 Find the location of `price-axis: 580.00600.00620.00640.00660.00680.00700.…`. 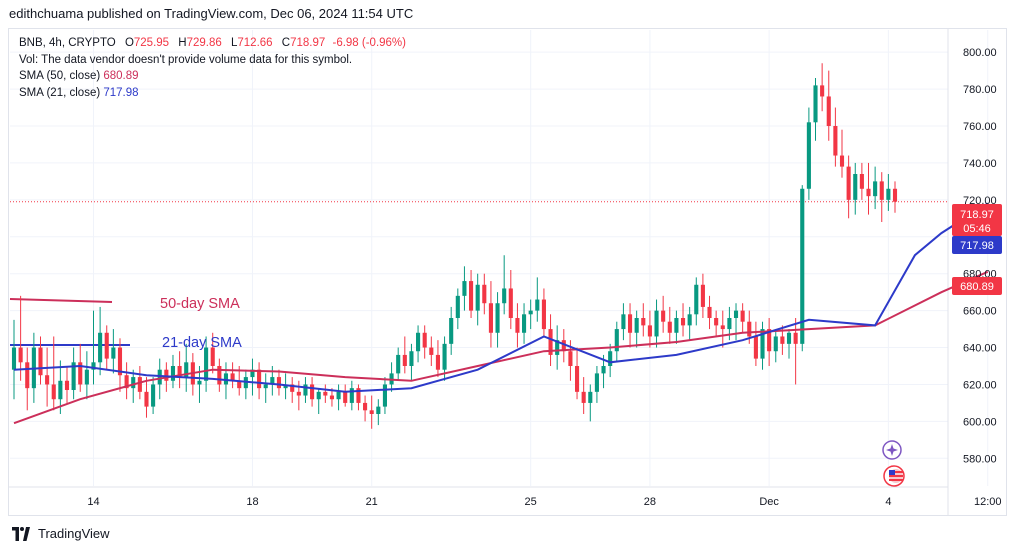

price-axis: 580.00600.00620.00640.00660.00680.00700.… is located at coordinates (980, 256).